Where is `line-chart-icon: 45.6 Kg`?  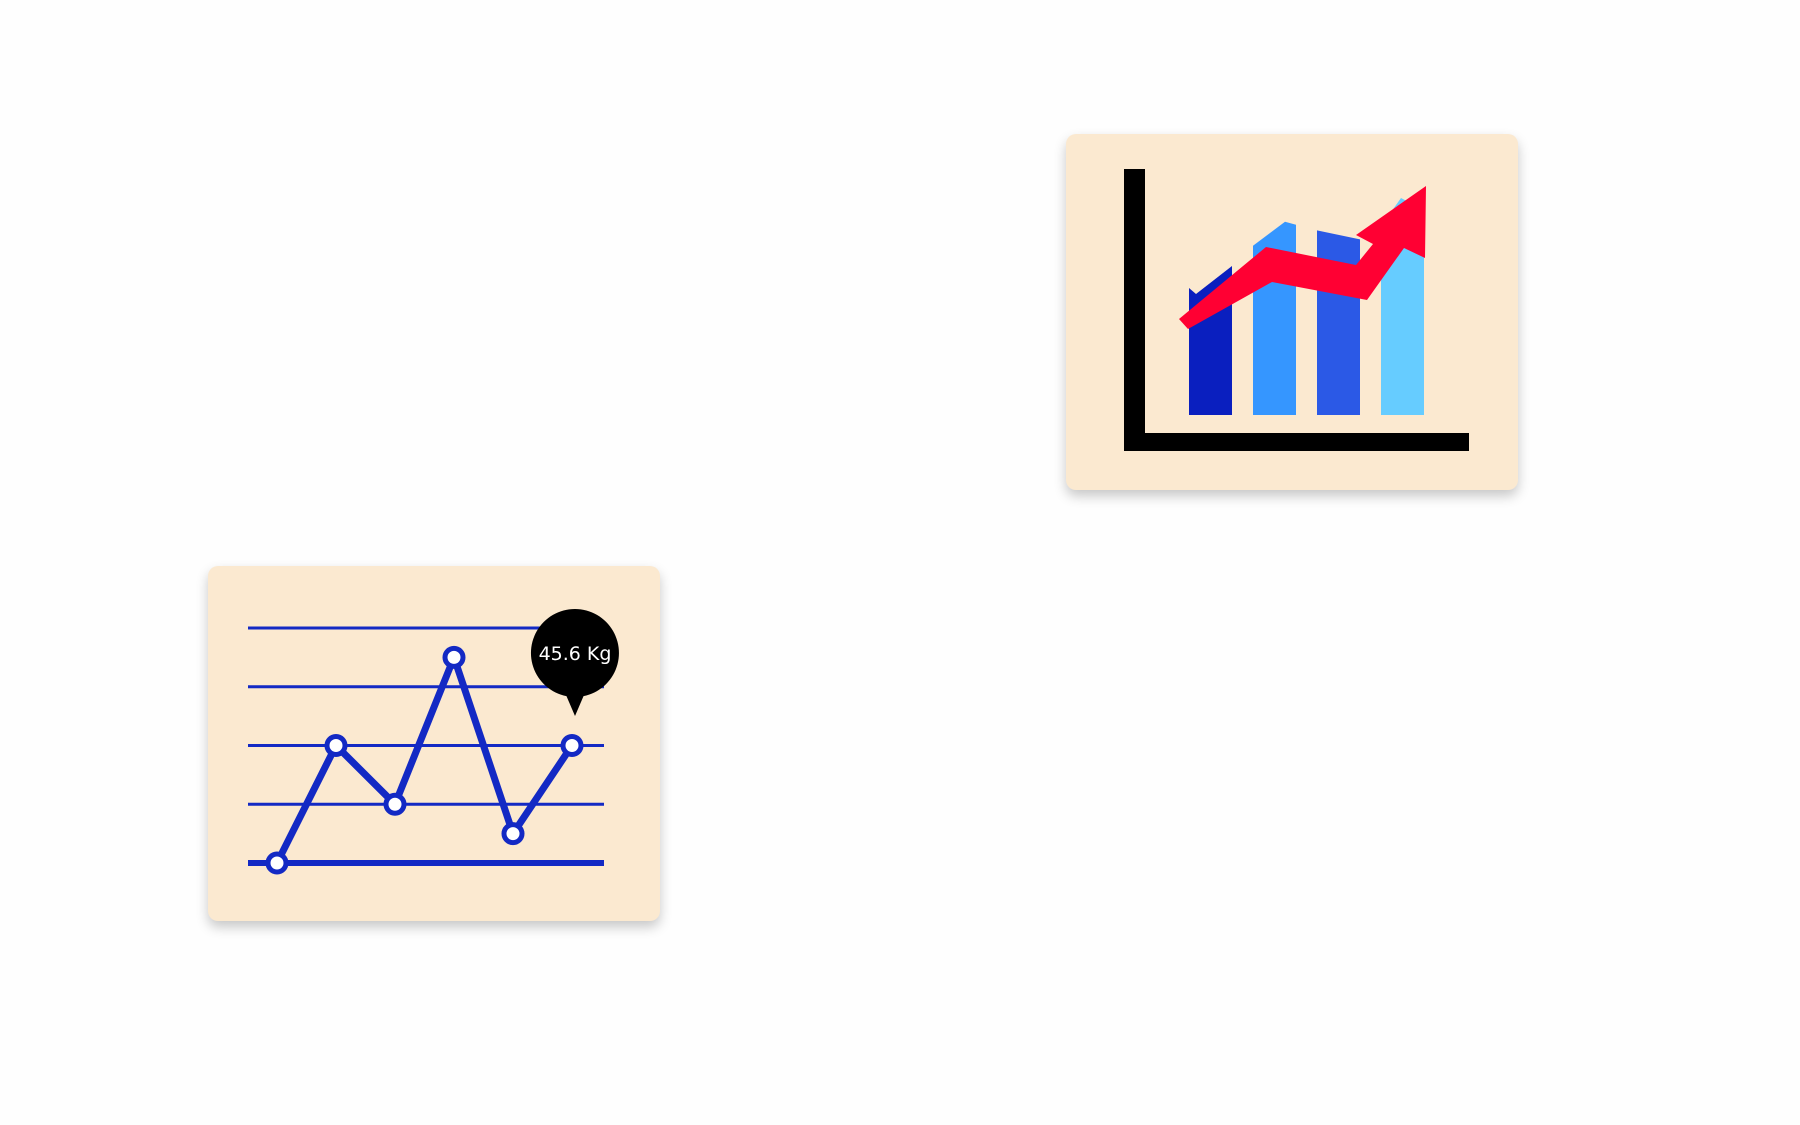
line-chart-icon: 45.6 Kg is located at coordinates (433, 742).